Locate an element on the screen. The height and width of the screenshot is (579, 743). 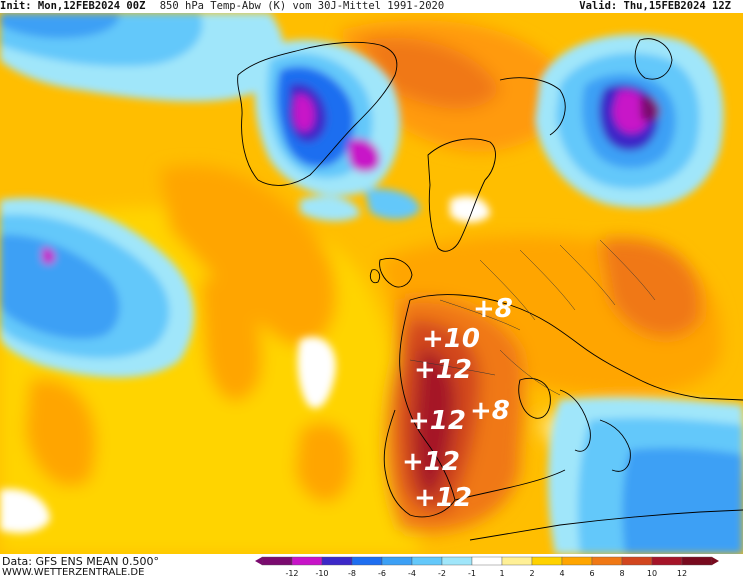
website-label: WWW.WETTERZENTRALE.DE is located at coordinates (73, 572).